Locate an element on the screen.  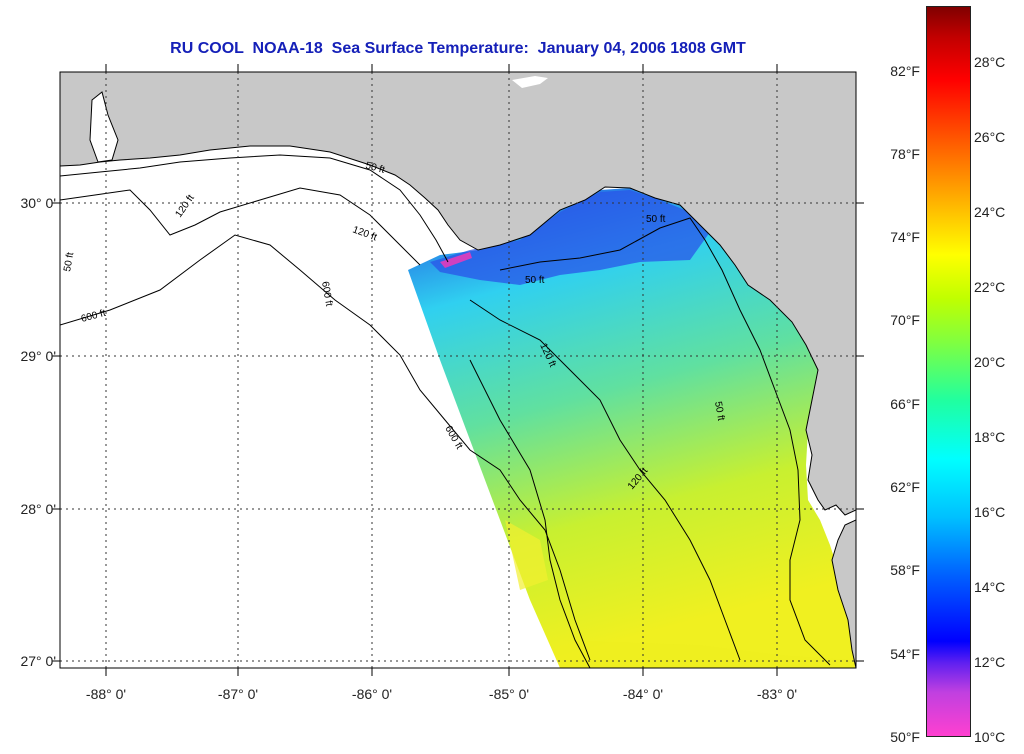
contour-120ft-west is located at coordinates (240, 226).